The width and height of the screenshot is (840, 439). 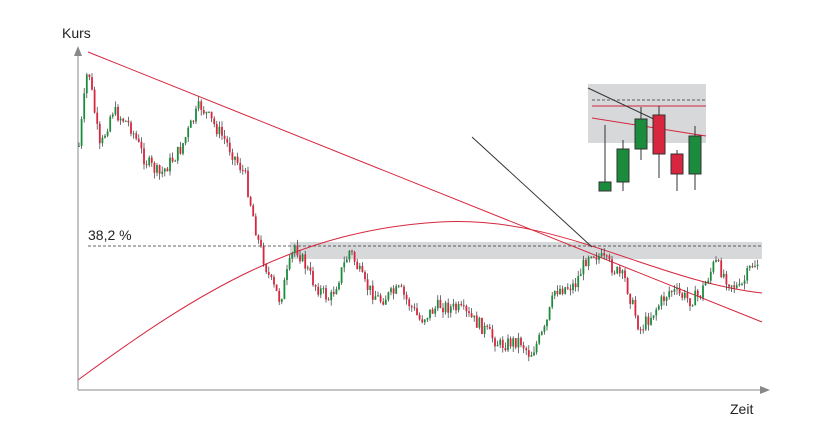 What do you see at coordinates (532, 192) in the screenshot?
I see `pointer-line` at bounding box center [532, 192].